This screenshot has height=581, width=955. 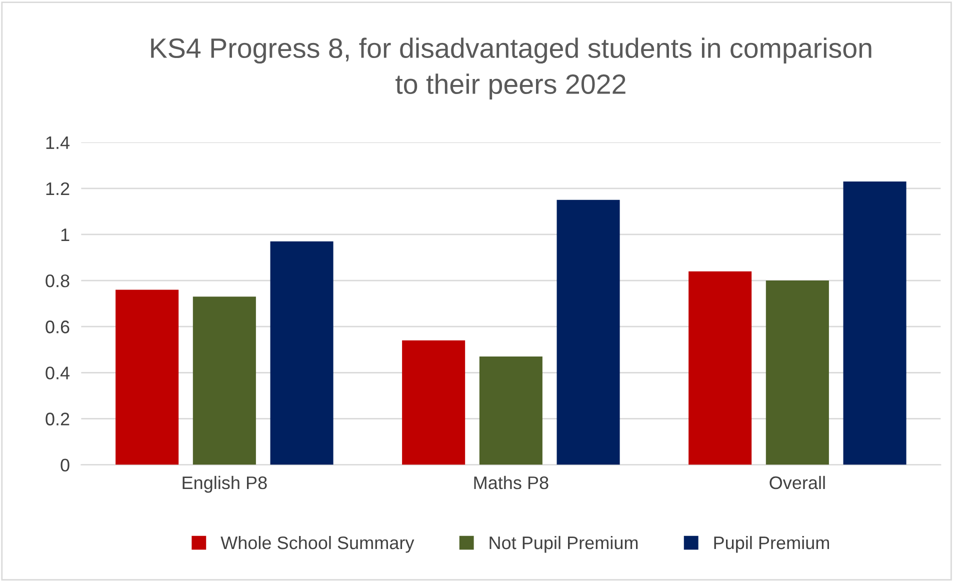 What do you see at coordinates (224, 484) in the screenshot?
I see `x-tick-label: English P8` at bounding box center [224, 484].